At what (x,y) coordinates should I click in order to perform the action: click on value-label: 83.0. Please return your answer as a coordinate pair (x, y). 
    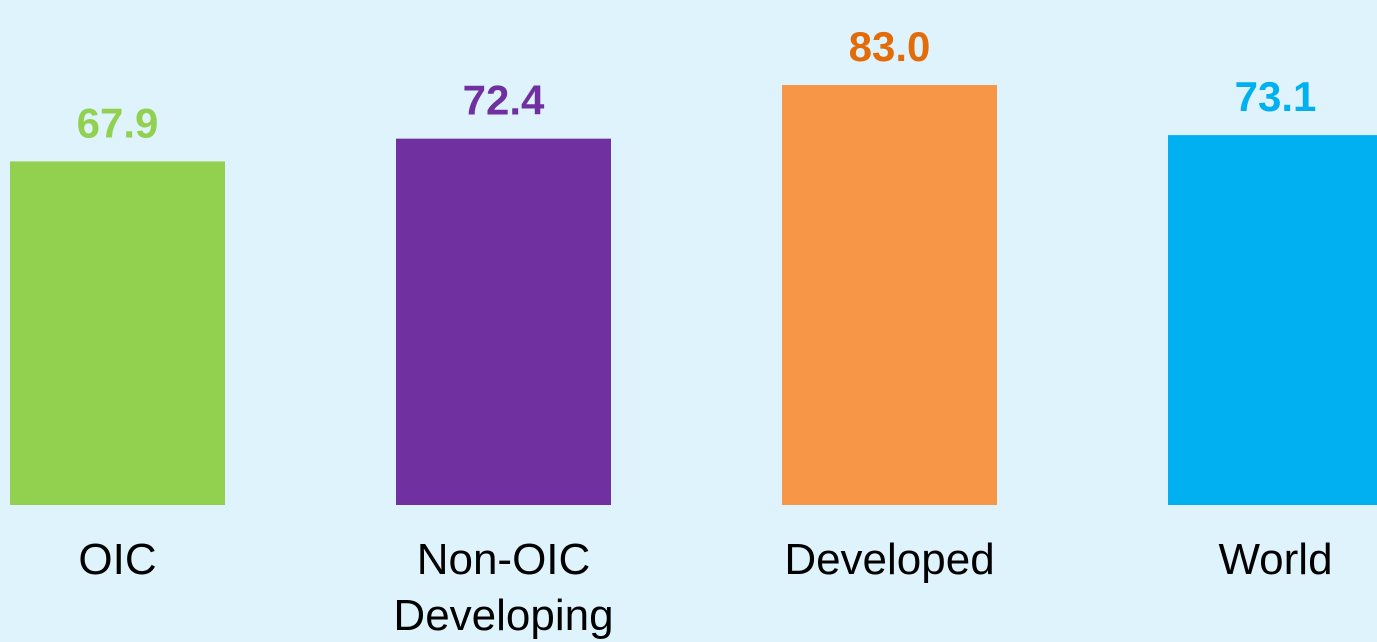
    Looking at the image, I should click on (890, 46).